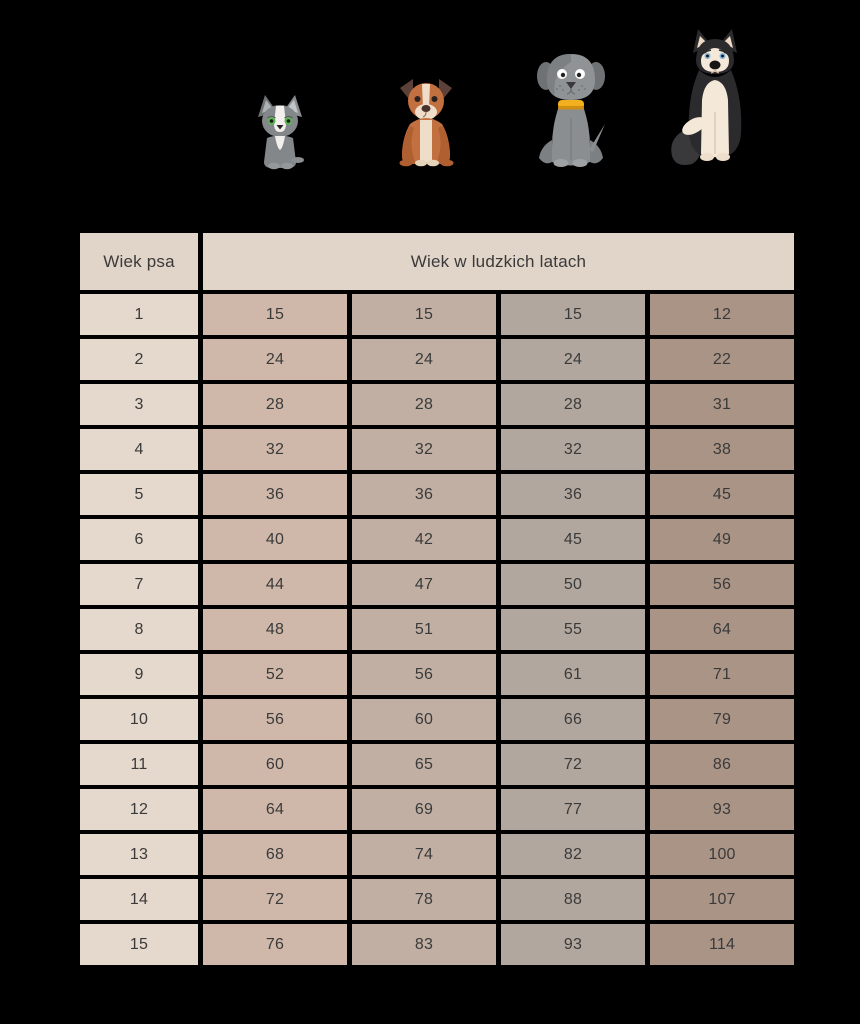  Describe the element at coordinates (722, 404) in the screenshot. I see `human-years-cell-giant-dog: 31` at that location.